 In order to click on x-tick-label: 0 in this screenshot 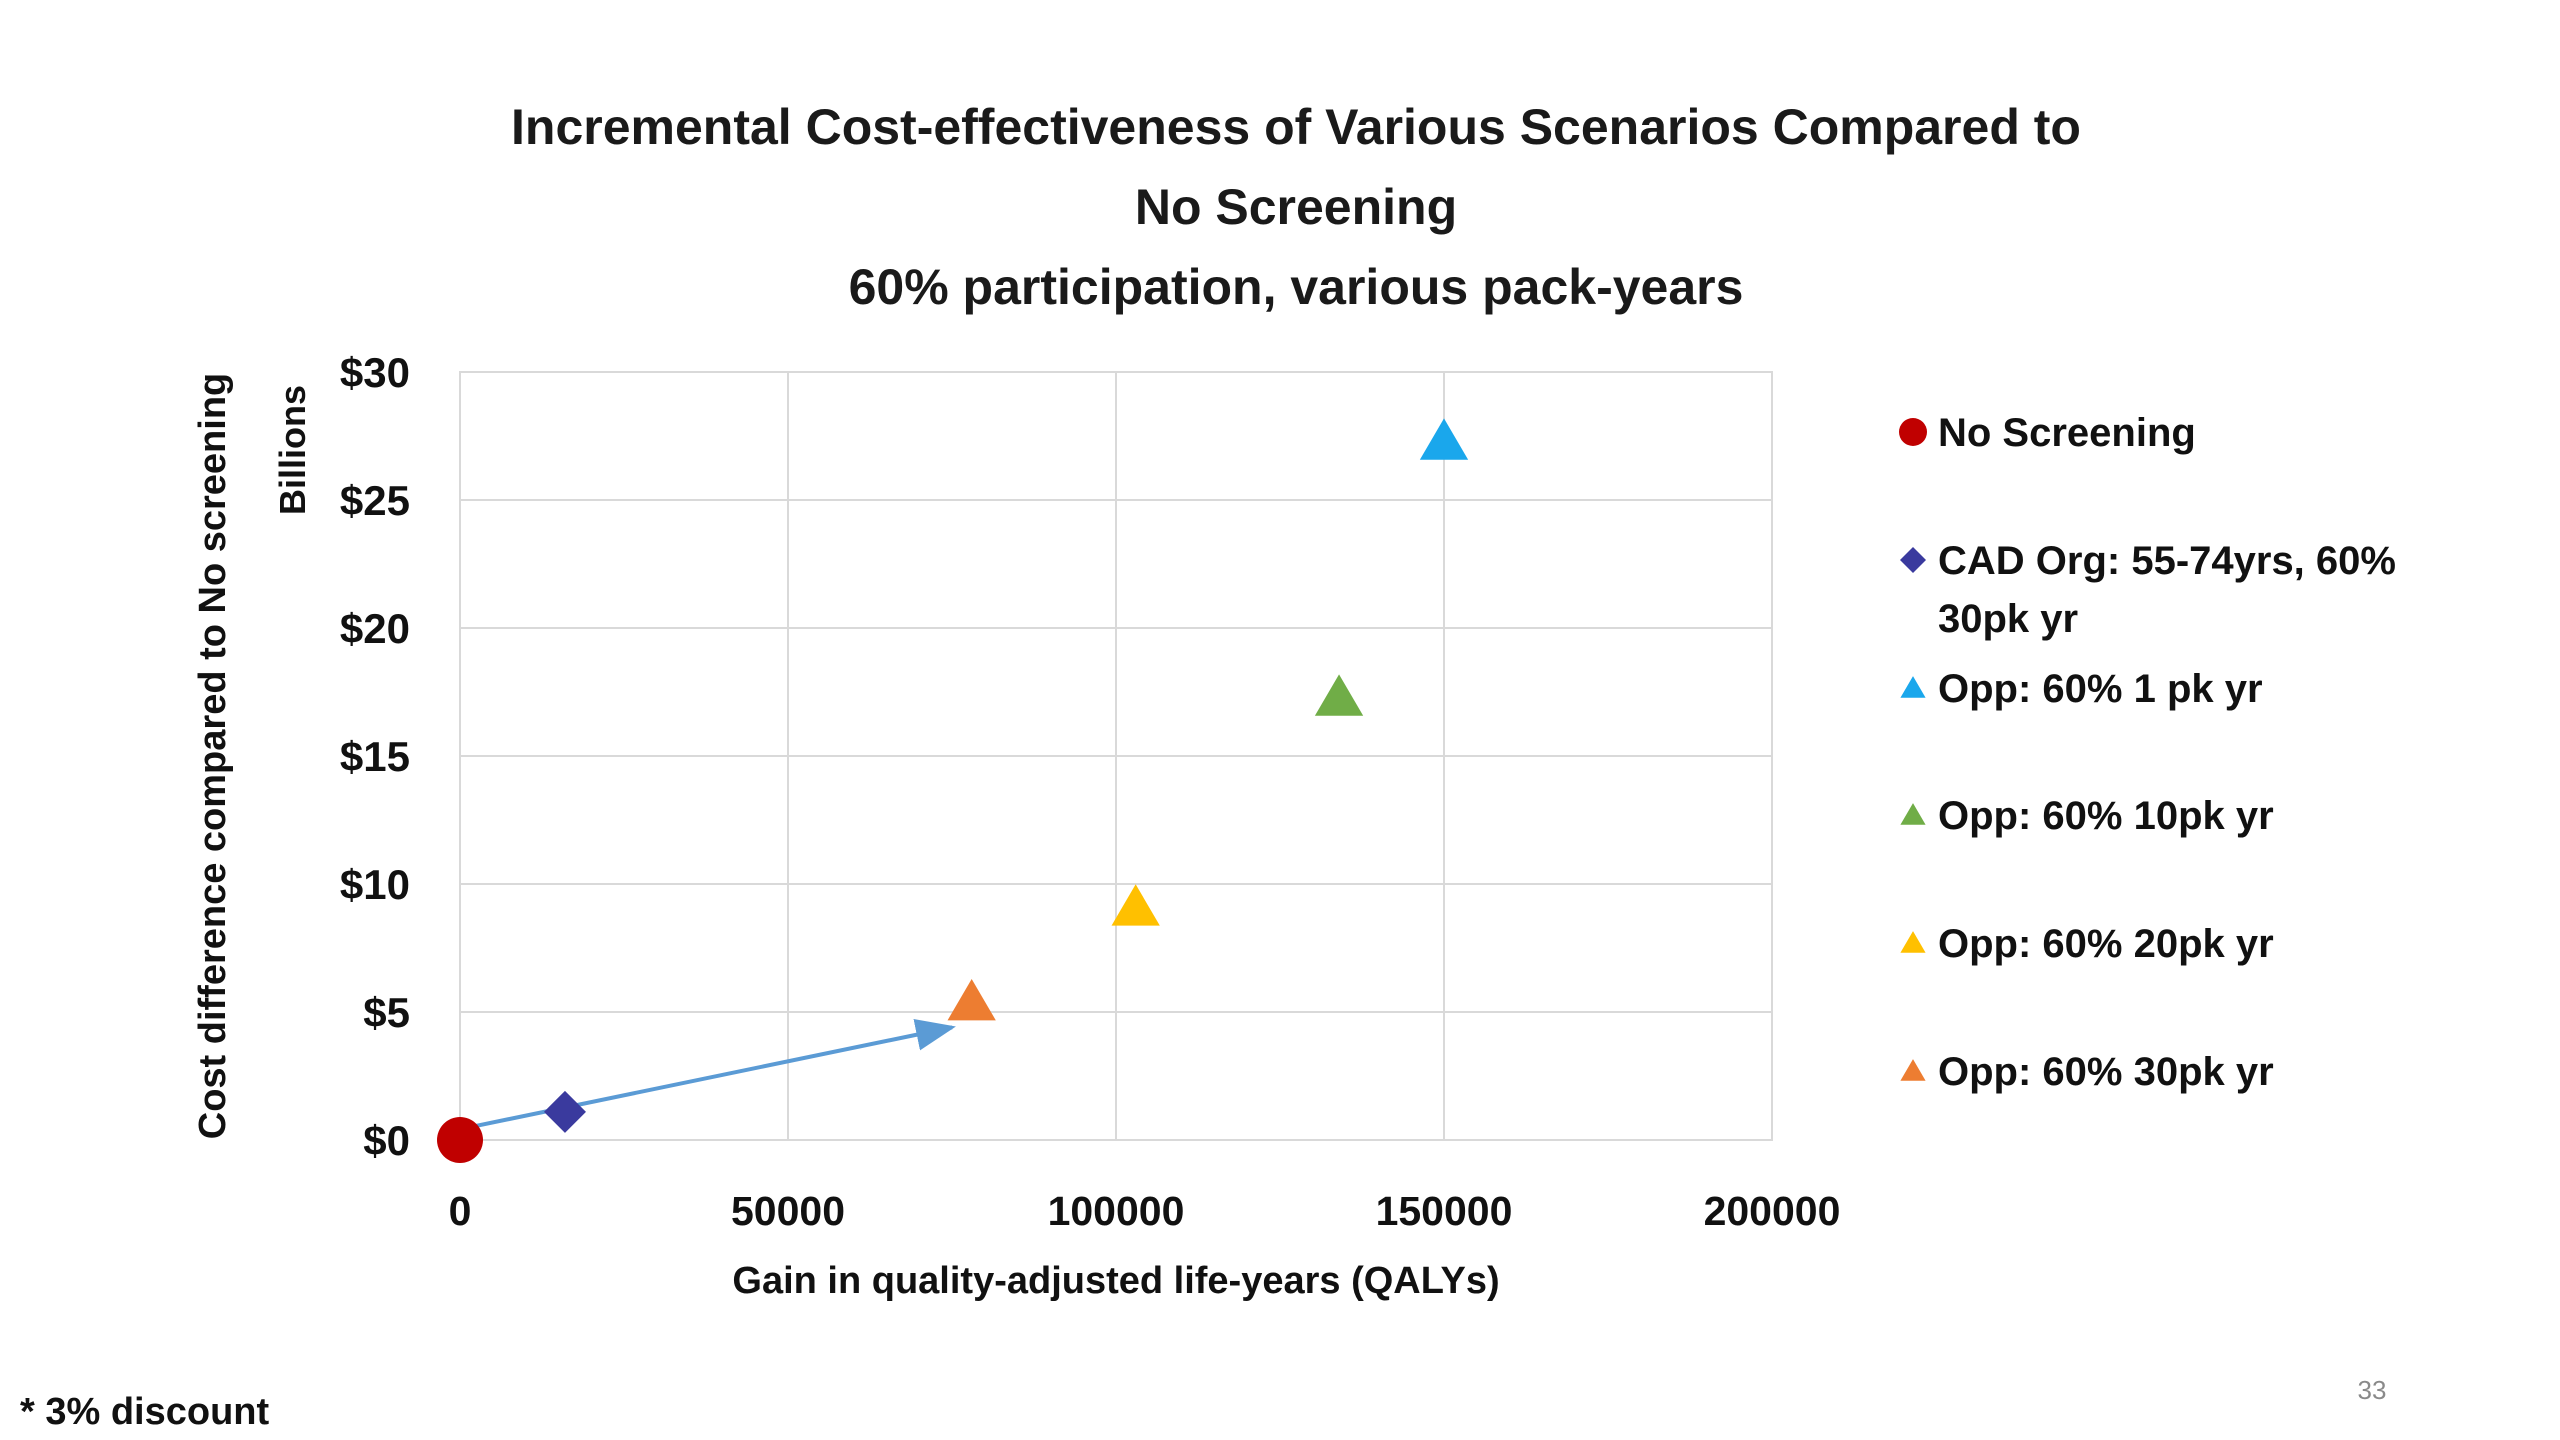, I will do `click(460, 1211)`.